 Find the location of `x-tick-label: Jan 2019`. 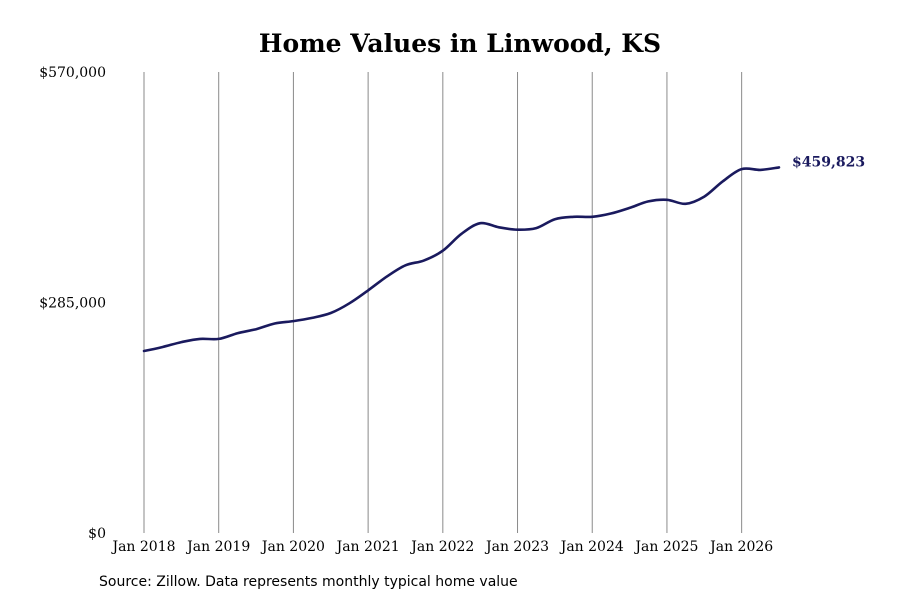

x-tick-label: Jan 2019 is located at coordinates (217, 547).